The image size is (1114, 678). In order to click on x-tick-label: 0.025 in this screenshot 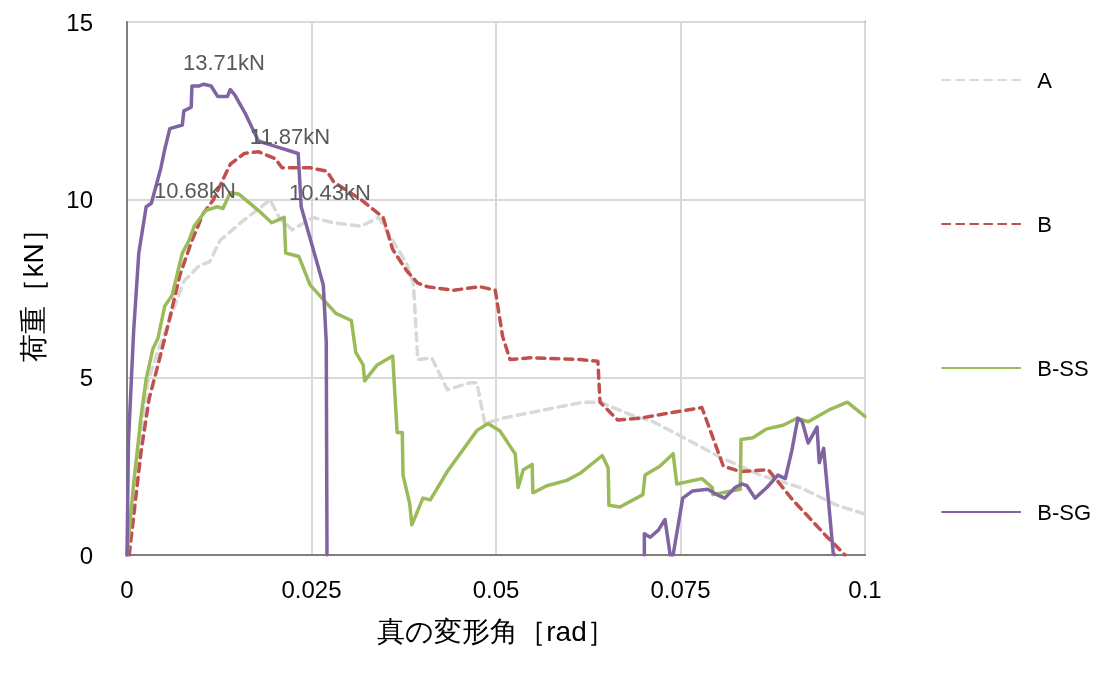, I will do `click(311, 589)`.